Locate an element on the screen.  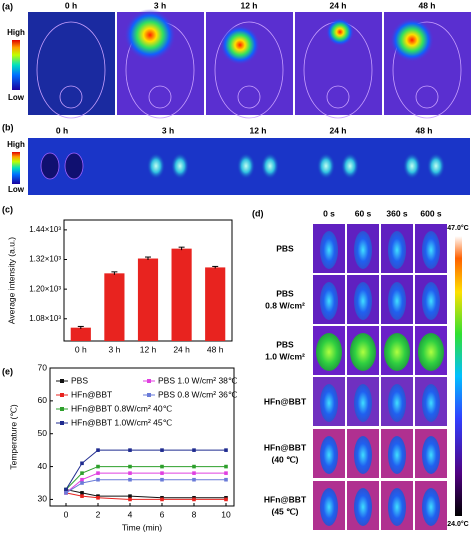
x-axis-label: Time (min) is located at coordinates (142, 527).